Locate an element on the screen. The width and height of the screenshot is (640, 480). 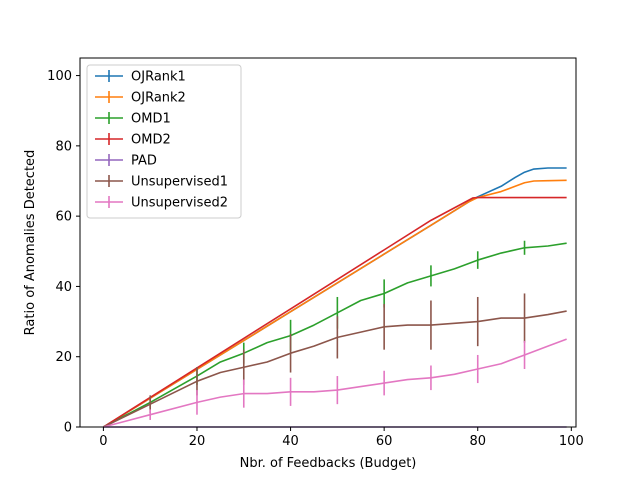
y-tick-label: 20 is located at coordinates (63, 357).